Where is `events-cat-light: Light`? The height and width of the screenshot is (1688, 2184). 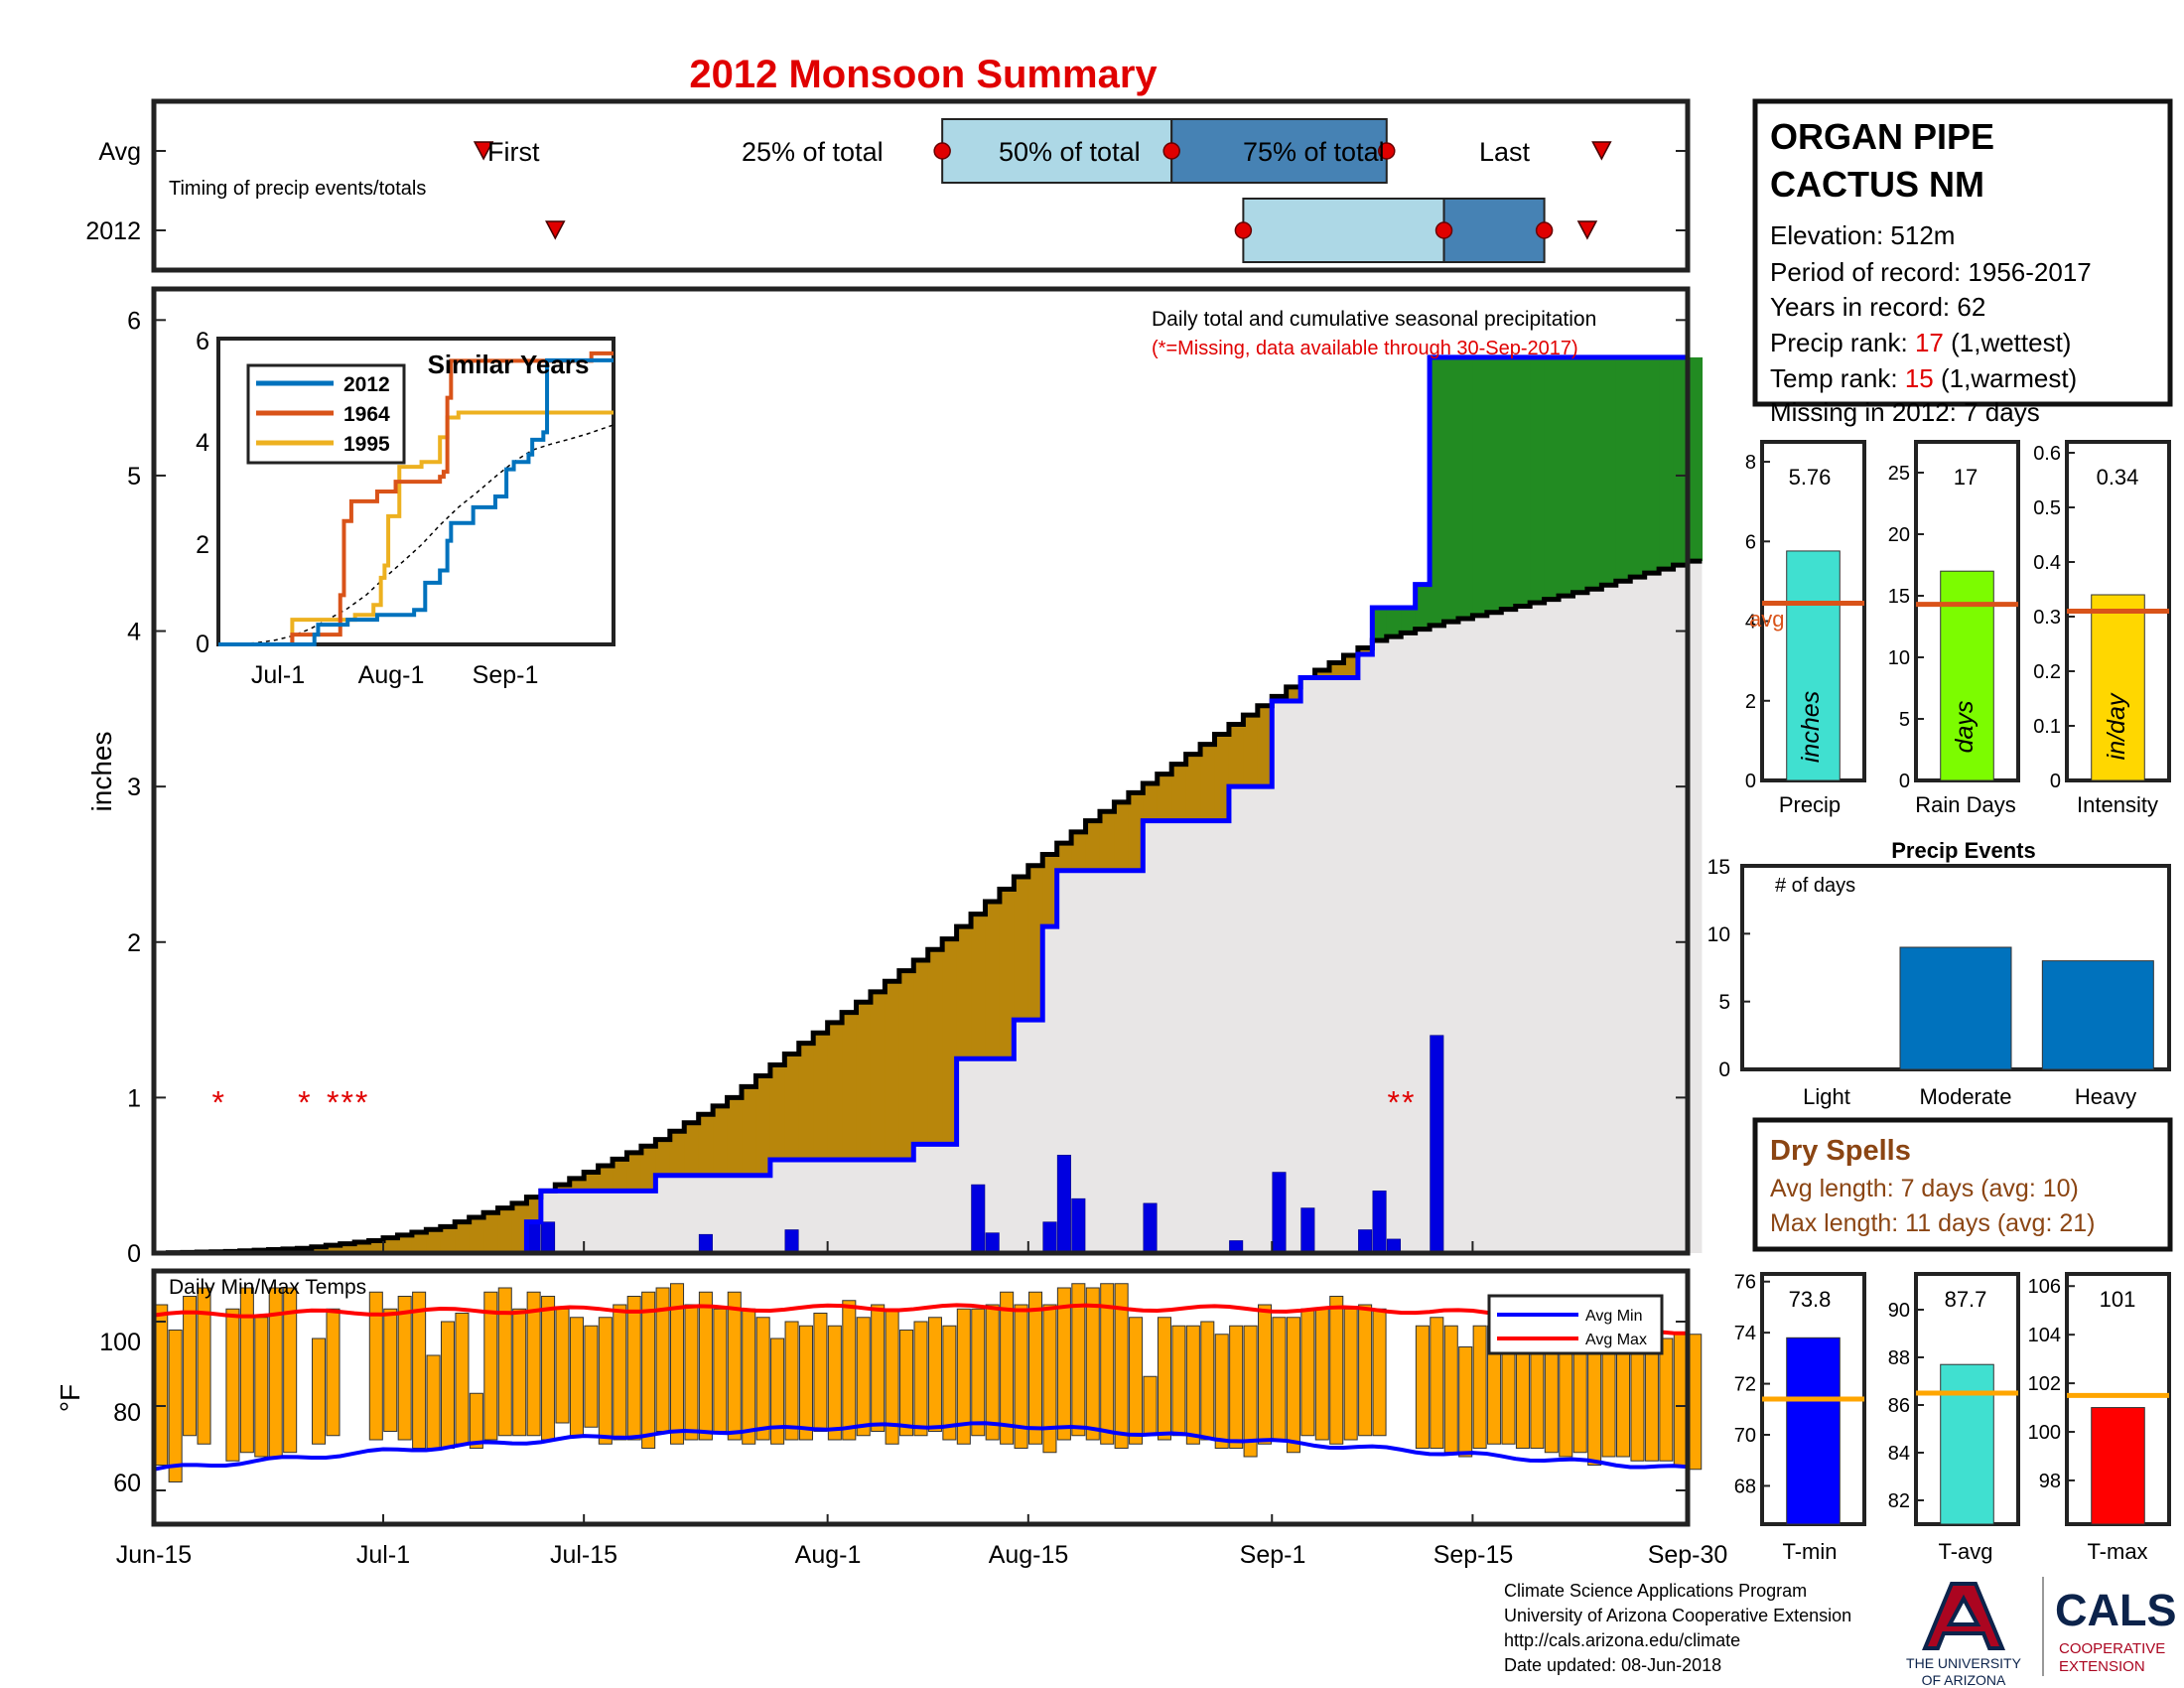 events-cat-light: Light is located at coordinates (1826, 1096).